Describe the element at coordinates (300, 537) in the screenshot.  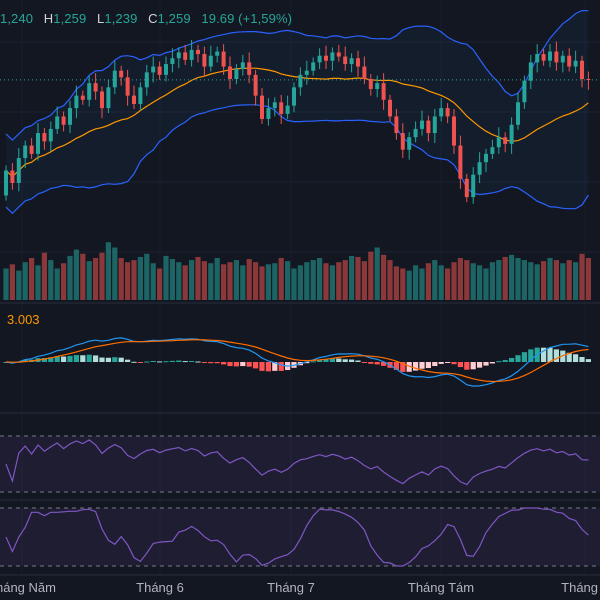
I see `stochastic-rsi-panel` at that location.